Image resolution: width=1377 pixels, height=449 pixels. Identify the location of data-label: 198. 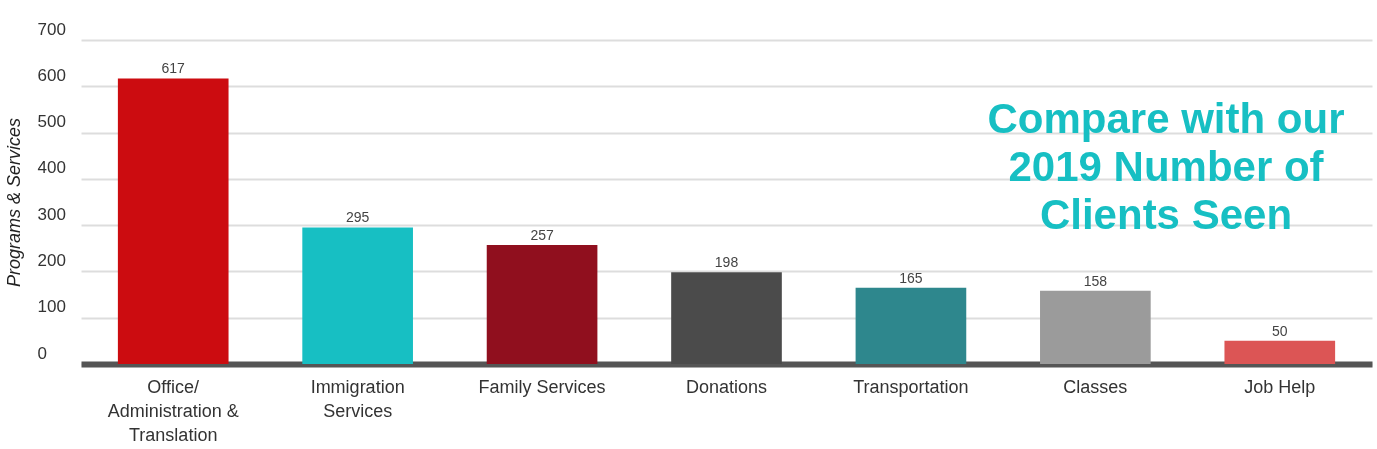
(726, 262).